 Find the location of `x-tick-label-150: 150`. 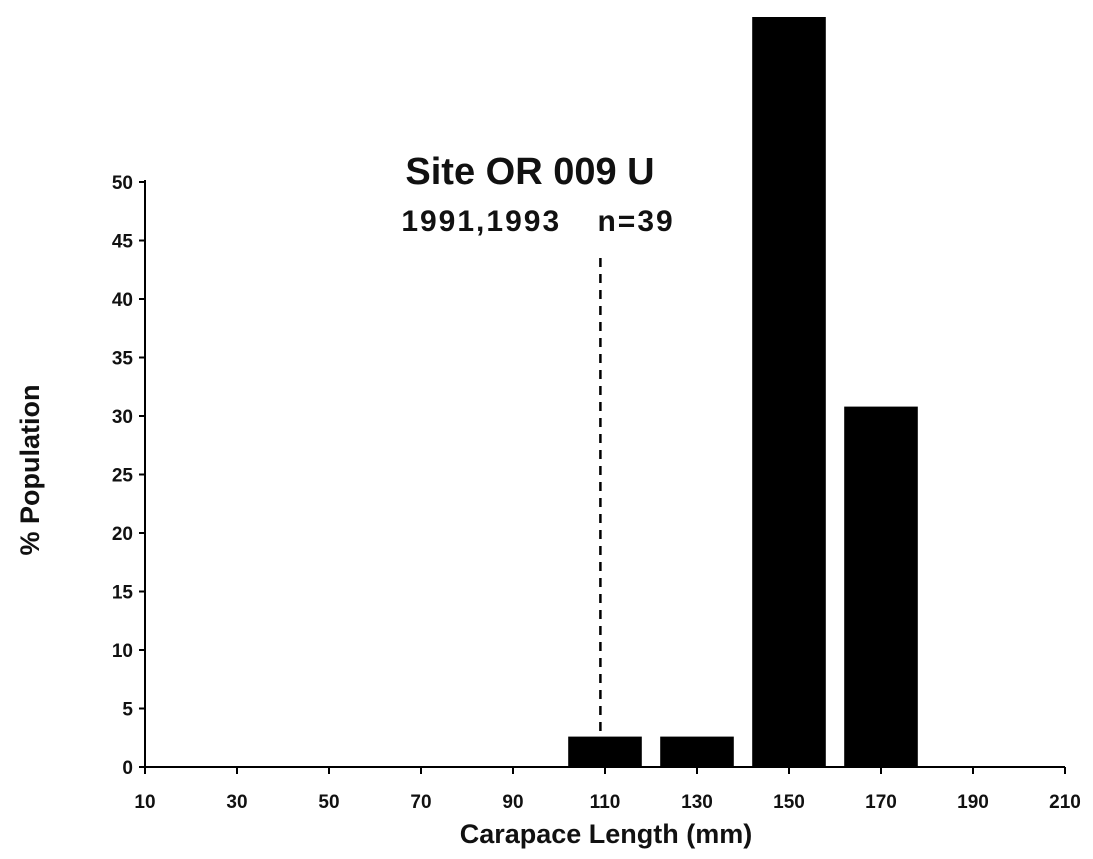

x-tick-label-150: 150 is located at coordinates (789, 802).